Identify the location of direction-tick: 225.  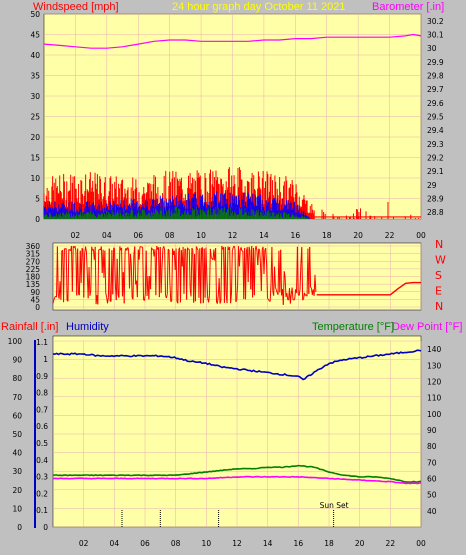
(33, 269).